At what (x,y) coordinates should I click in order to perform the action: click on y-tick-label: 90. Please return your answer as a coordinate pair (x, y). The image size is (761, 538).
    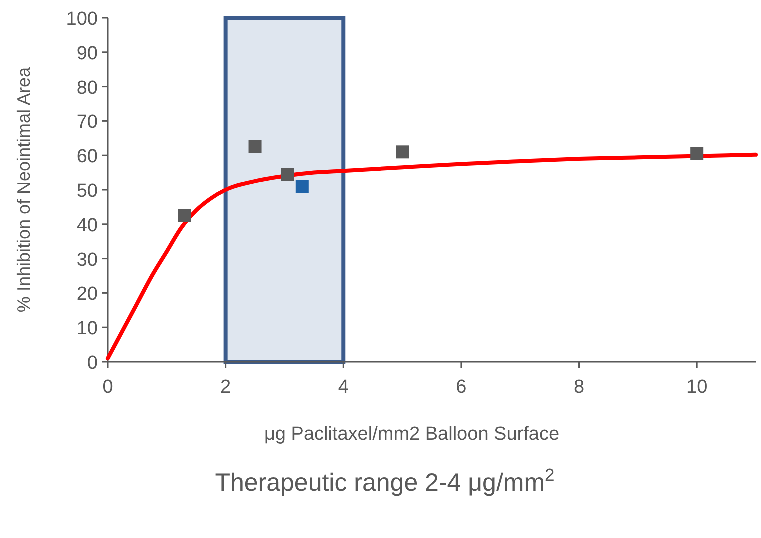
    Looking at the image, I should click on (87, 53).